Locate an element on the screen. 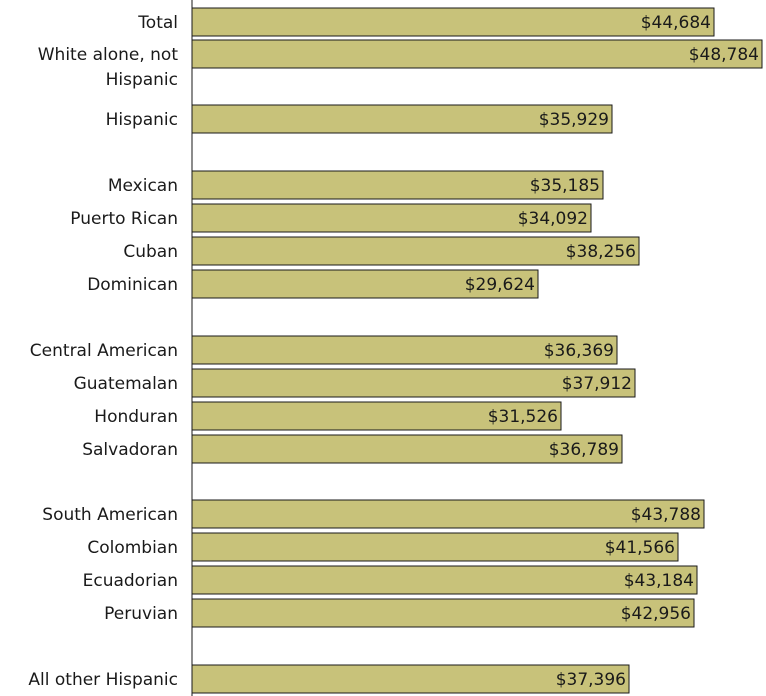  data-label-2: $35,929 is located at coordinates (574, 120).